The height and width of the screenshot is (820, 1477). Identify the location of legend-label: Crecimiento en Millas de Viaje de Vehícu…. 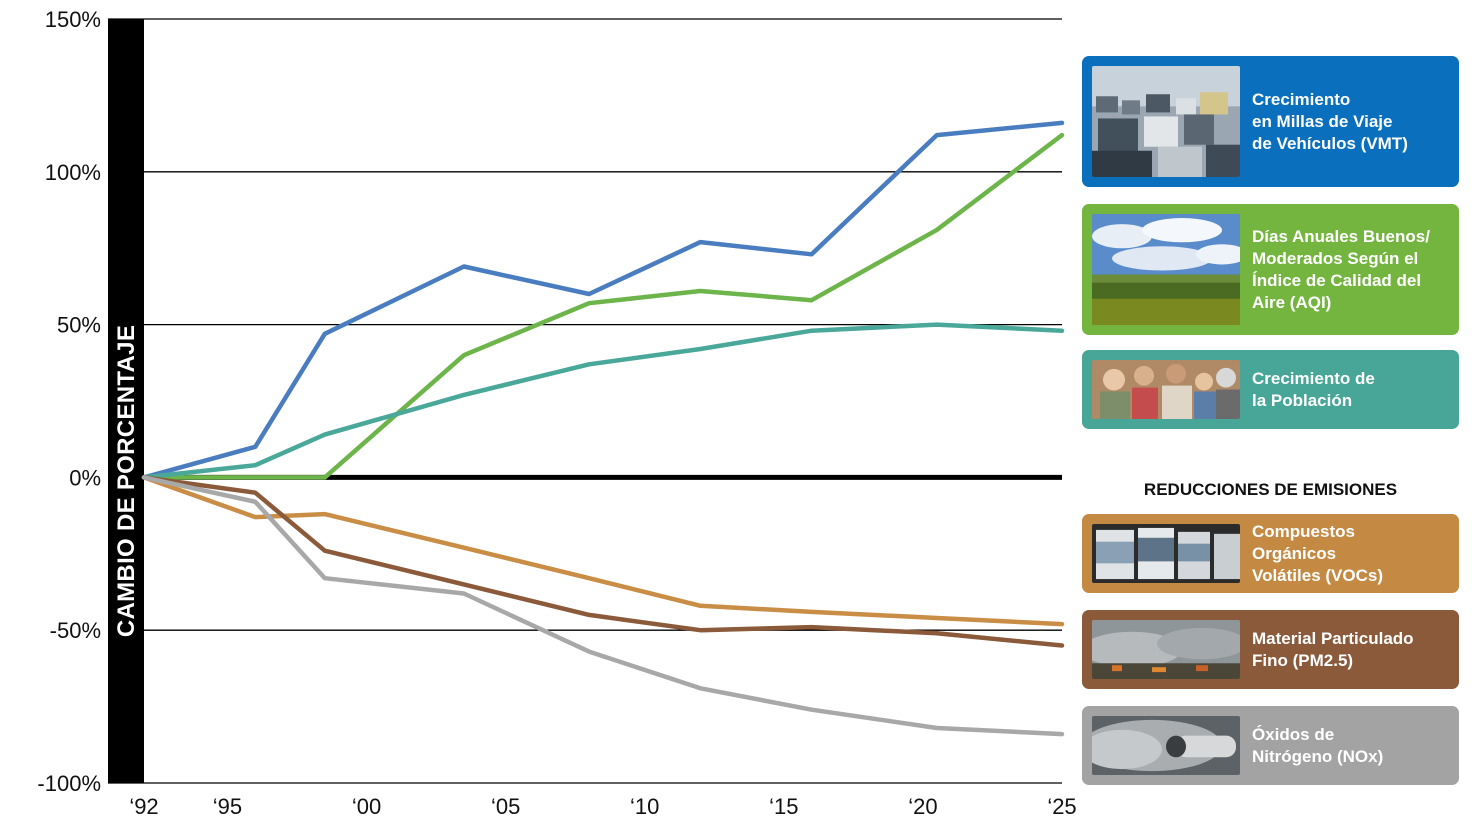
(1330, 121).